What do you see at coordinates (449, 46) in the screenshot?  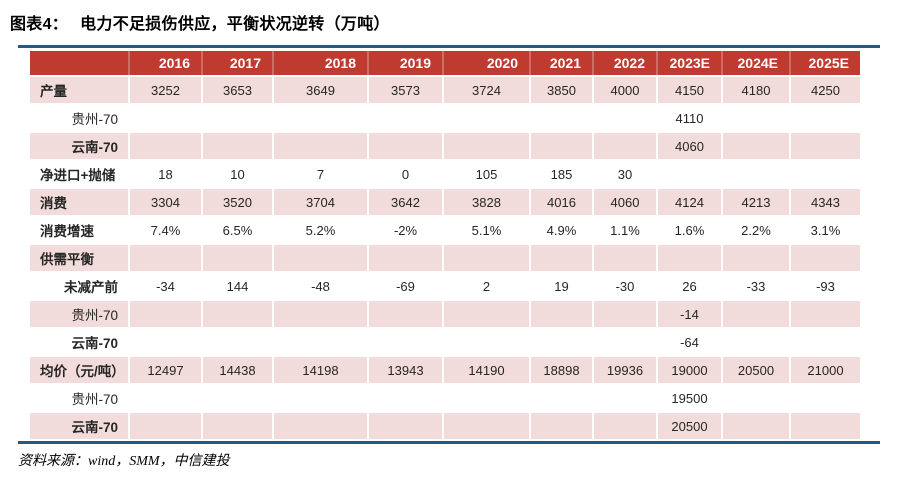 I see `top-rule` at bounding box center [449, 46].